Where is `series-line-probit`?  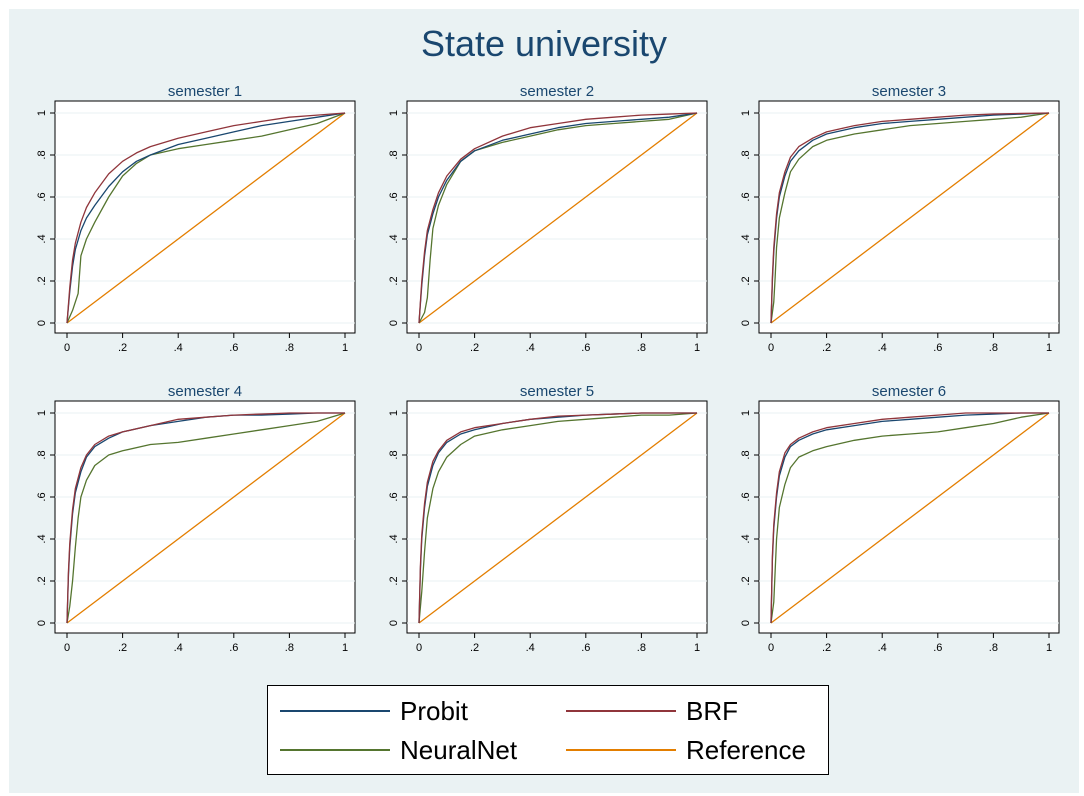
series-line-probit is located at coordinates (206, 218).